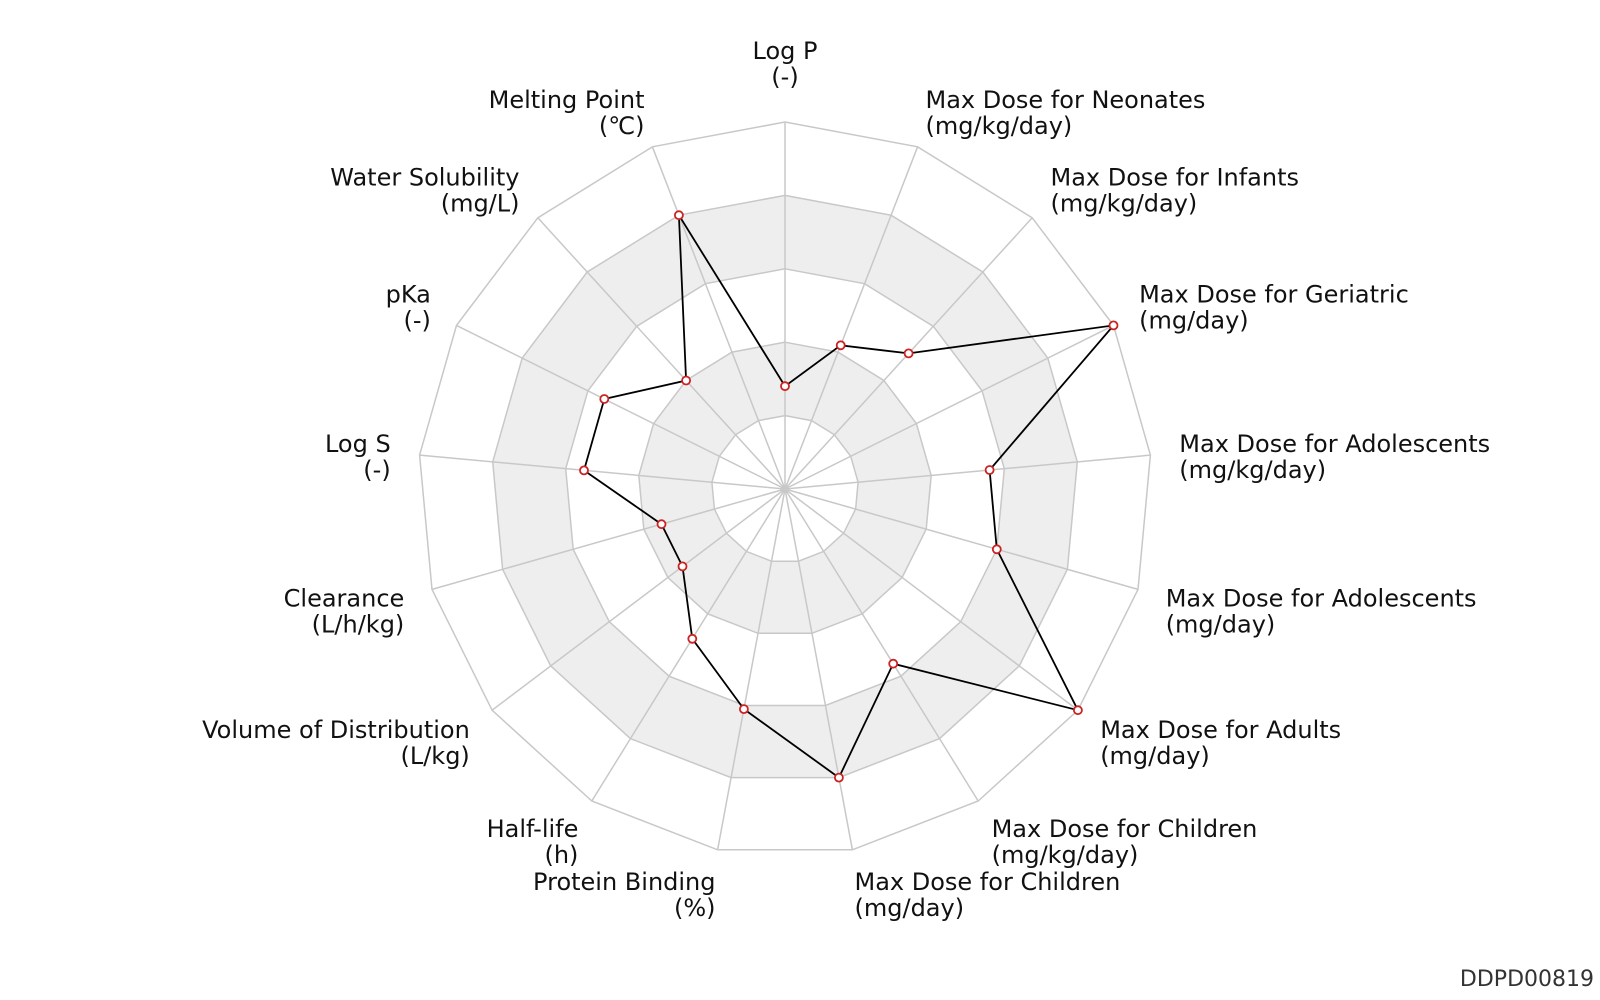 Image resolution: width=1600 pixels, height=1000 pixels. Describe the element at coordinates (358, 625) in the screenshot. I see `axis-label-unit: (L/h/kg)` at that location.